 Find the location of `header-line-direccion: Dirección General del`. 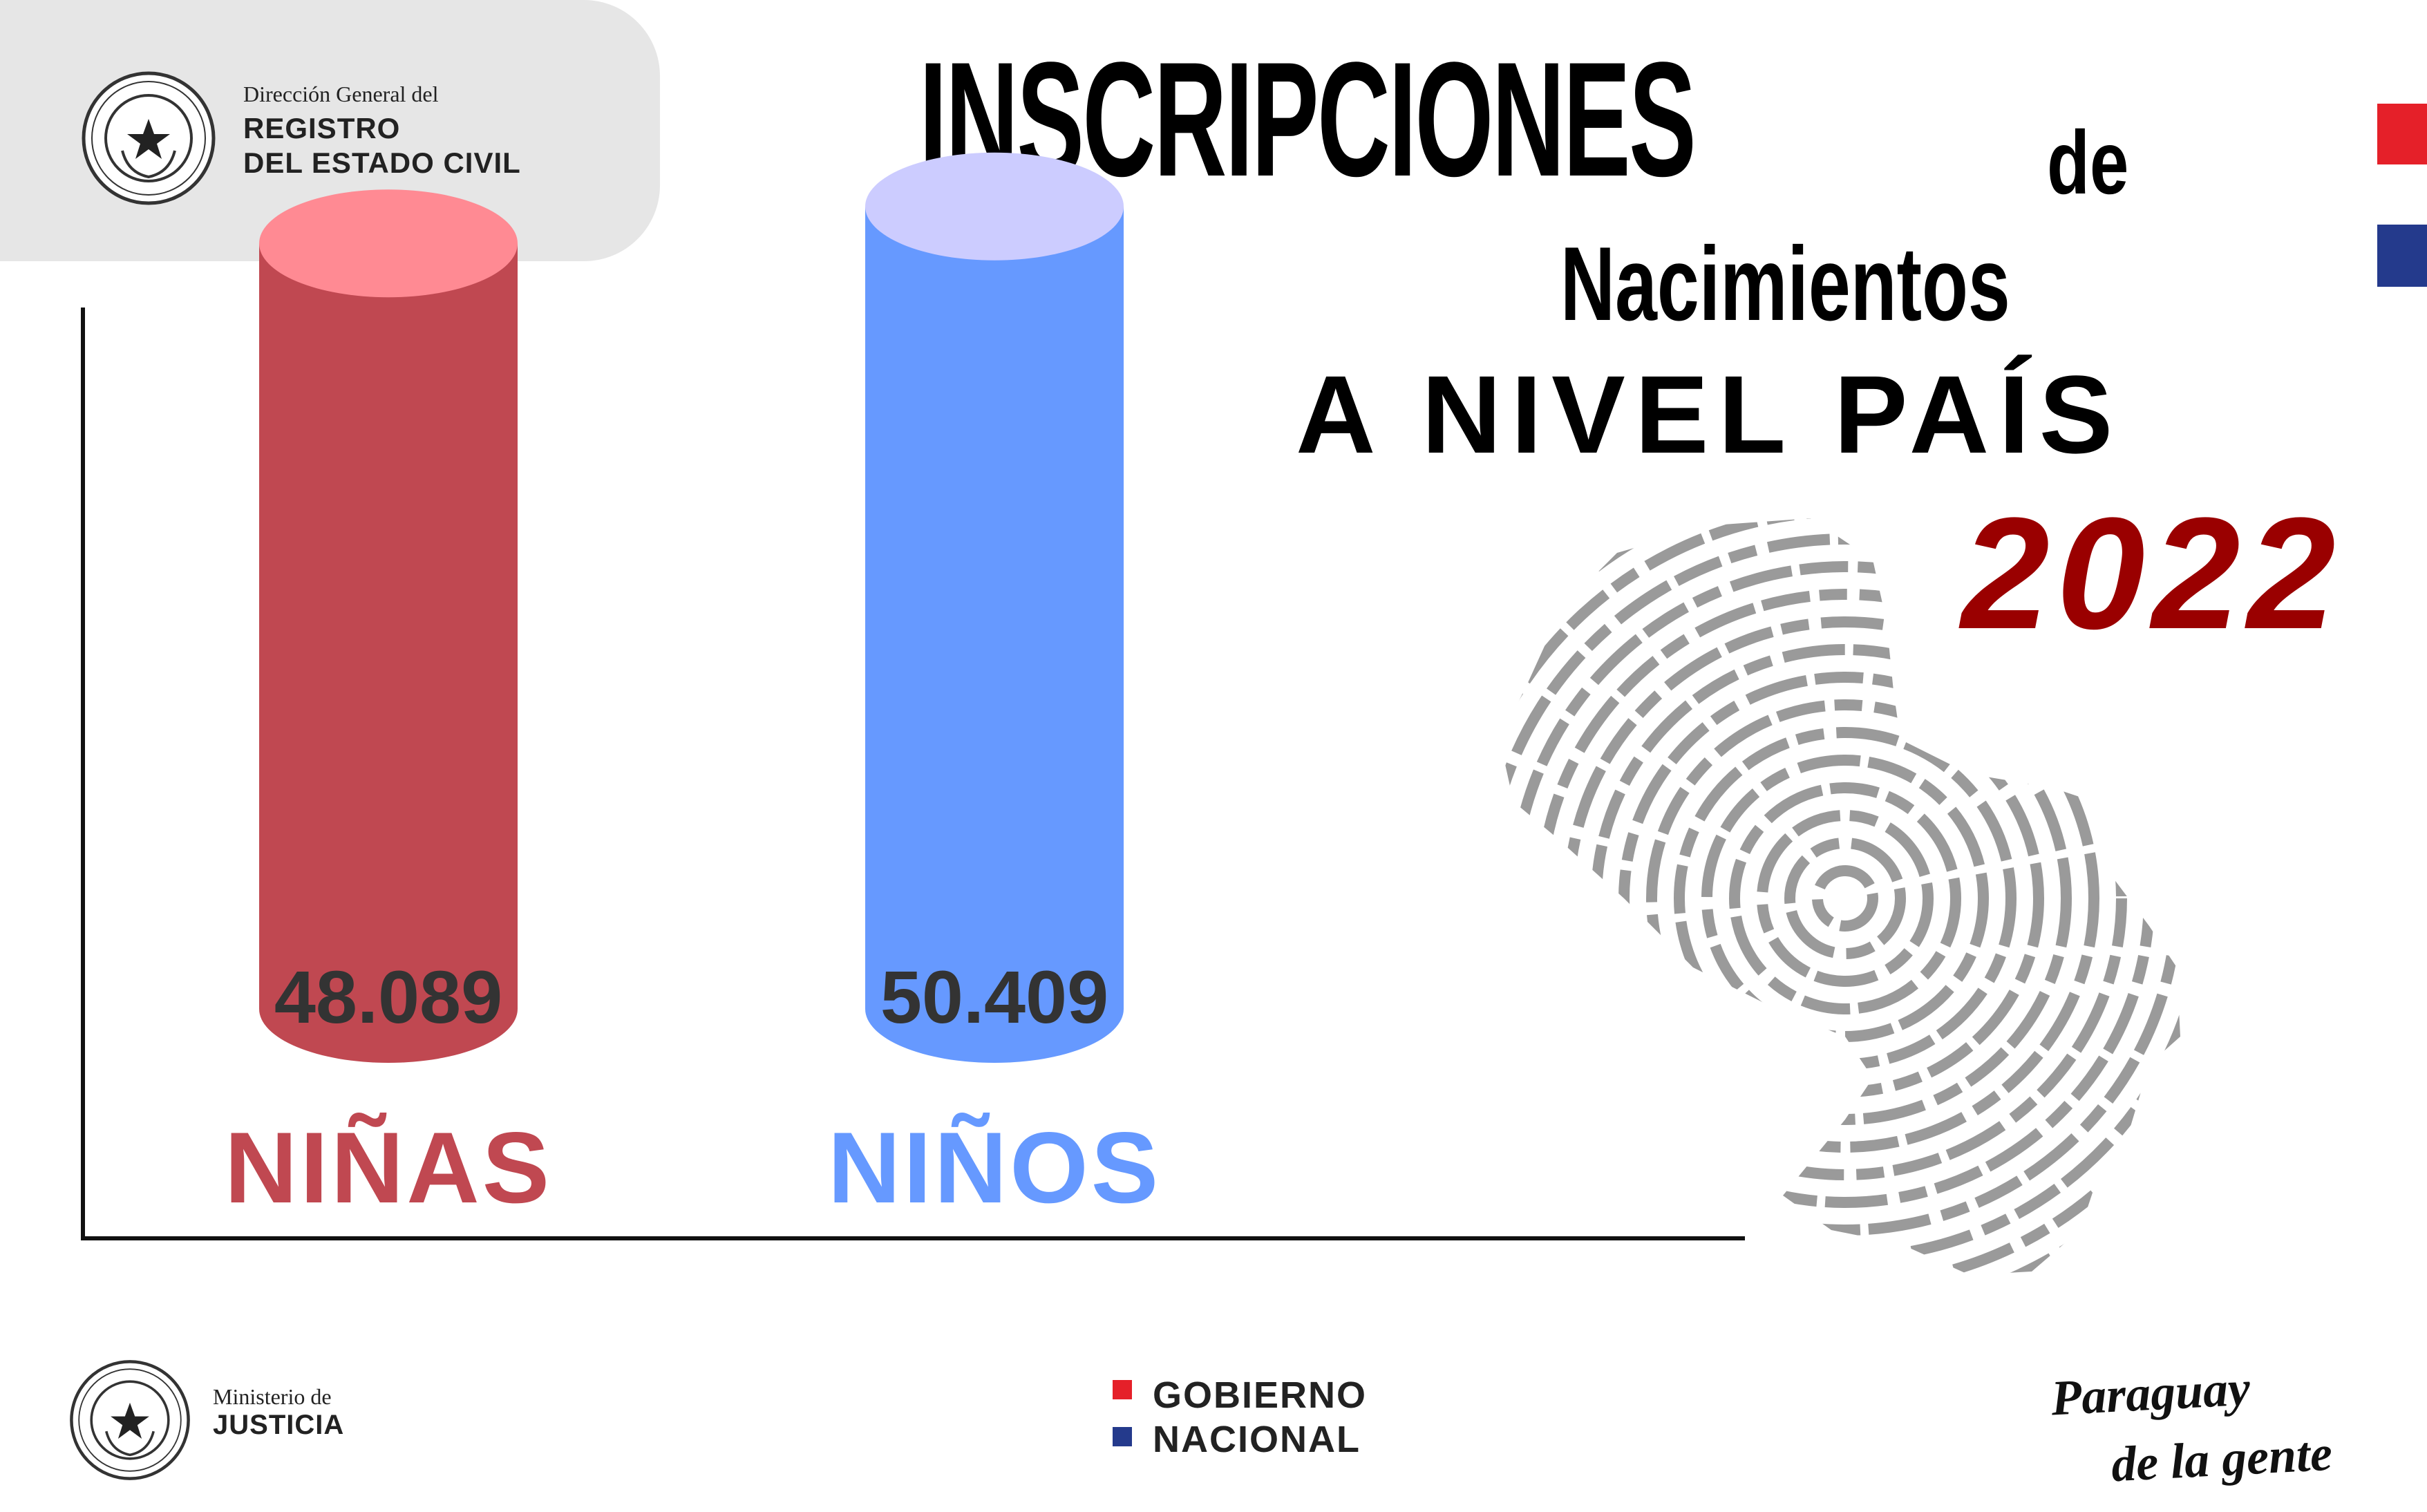

header-line-direccion: Dirección General del is located at coordinates (341, 94).